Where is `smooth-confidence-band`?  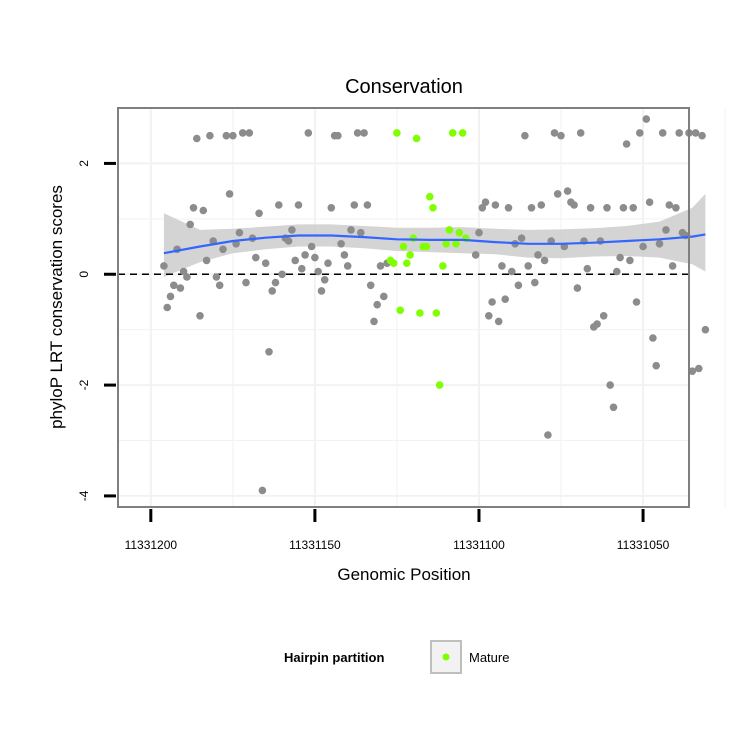 smooth-confidence-band is located at coordinates (434, 235).